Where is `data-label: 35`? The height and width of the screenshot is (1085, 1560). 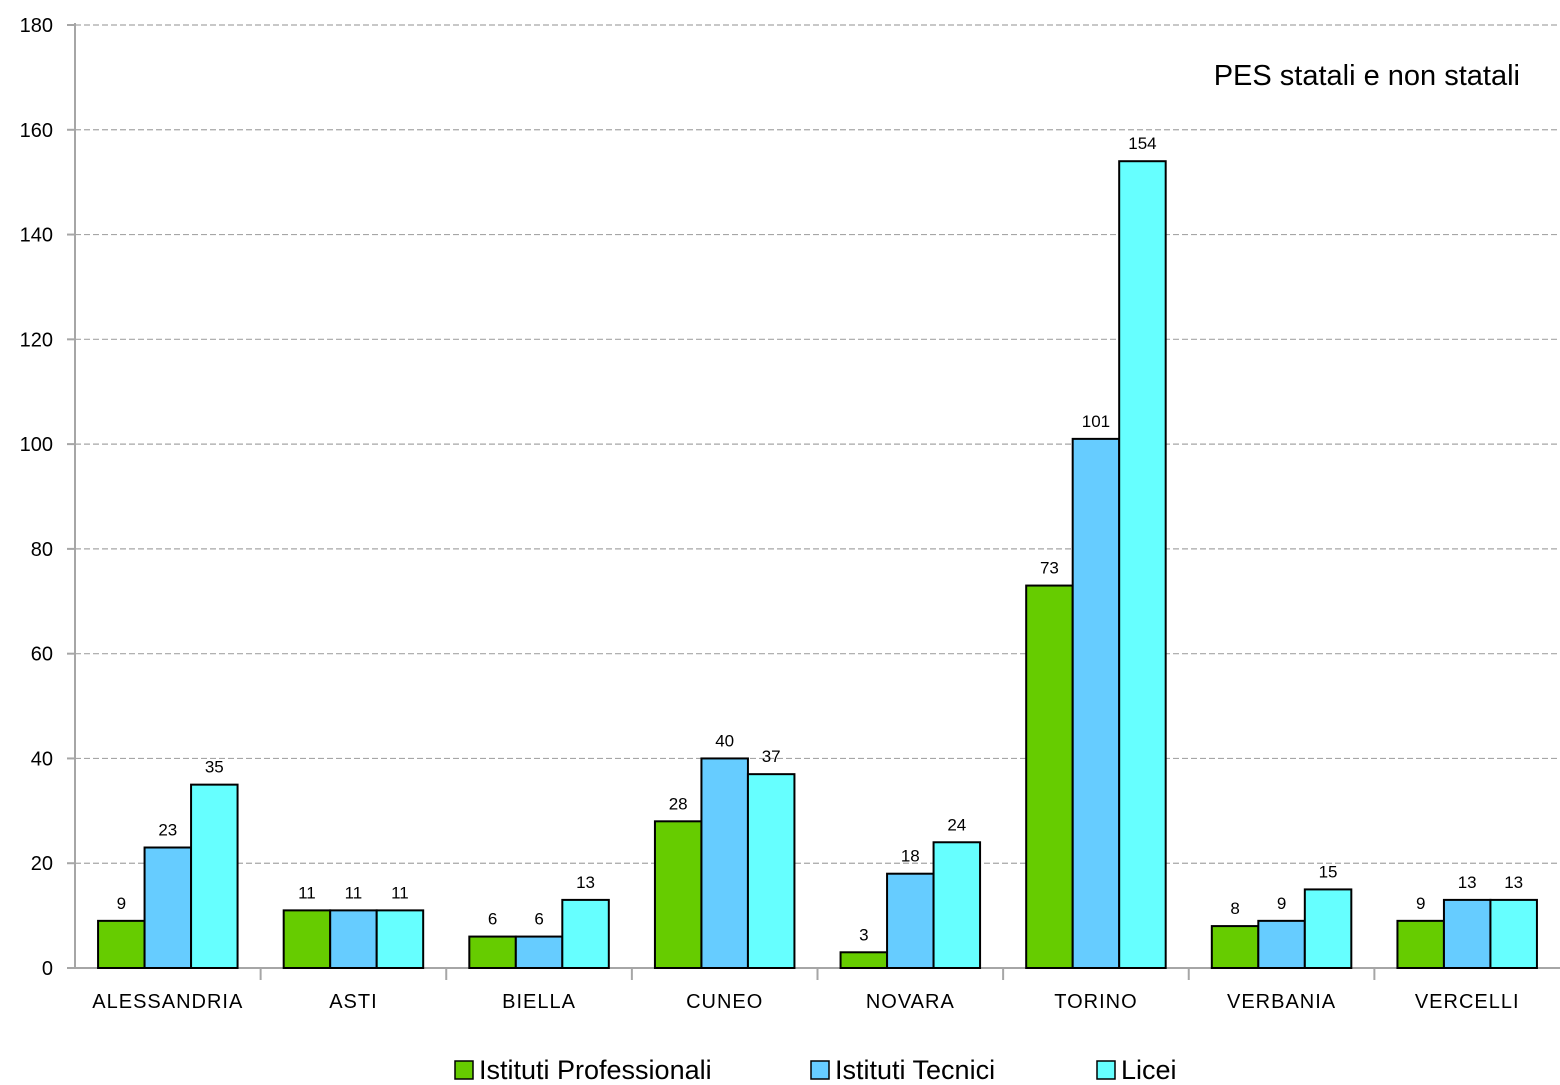 data-label: 35 is located at coordinates (214, 767).